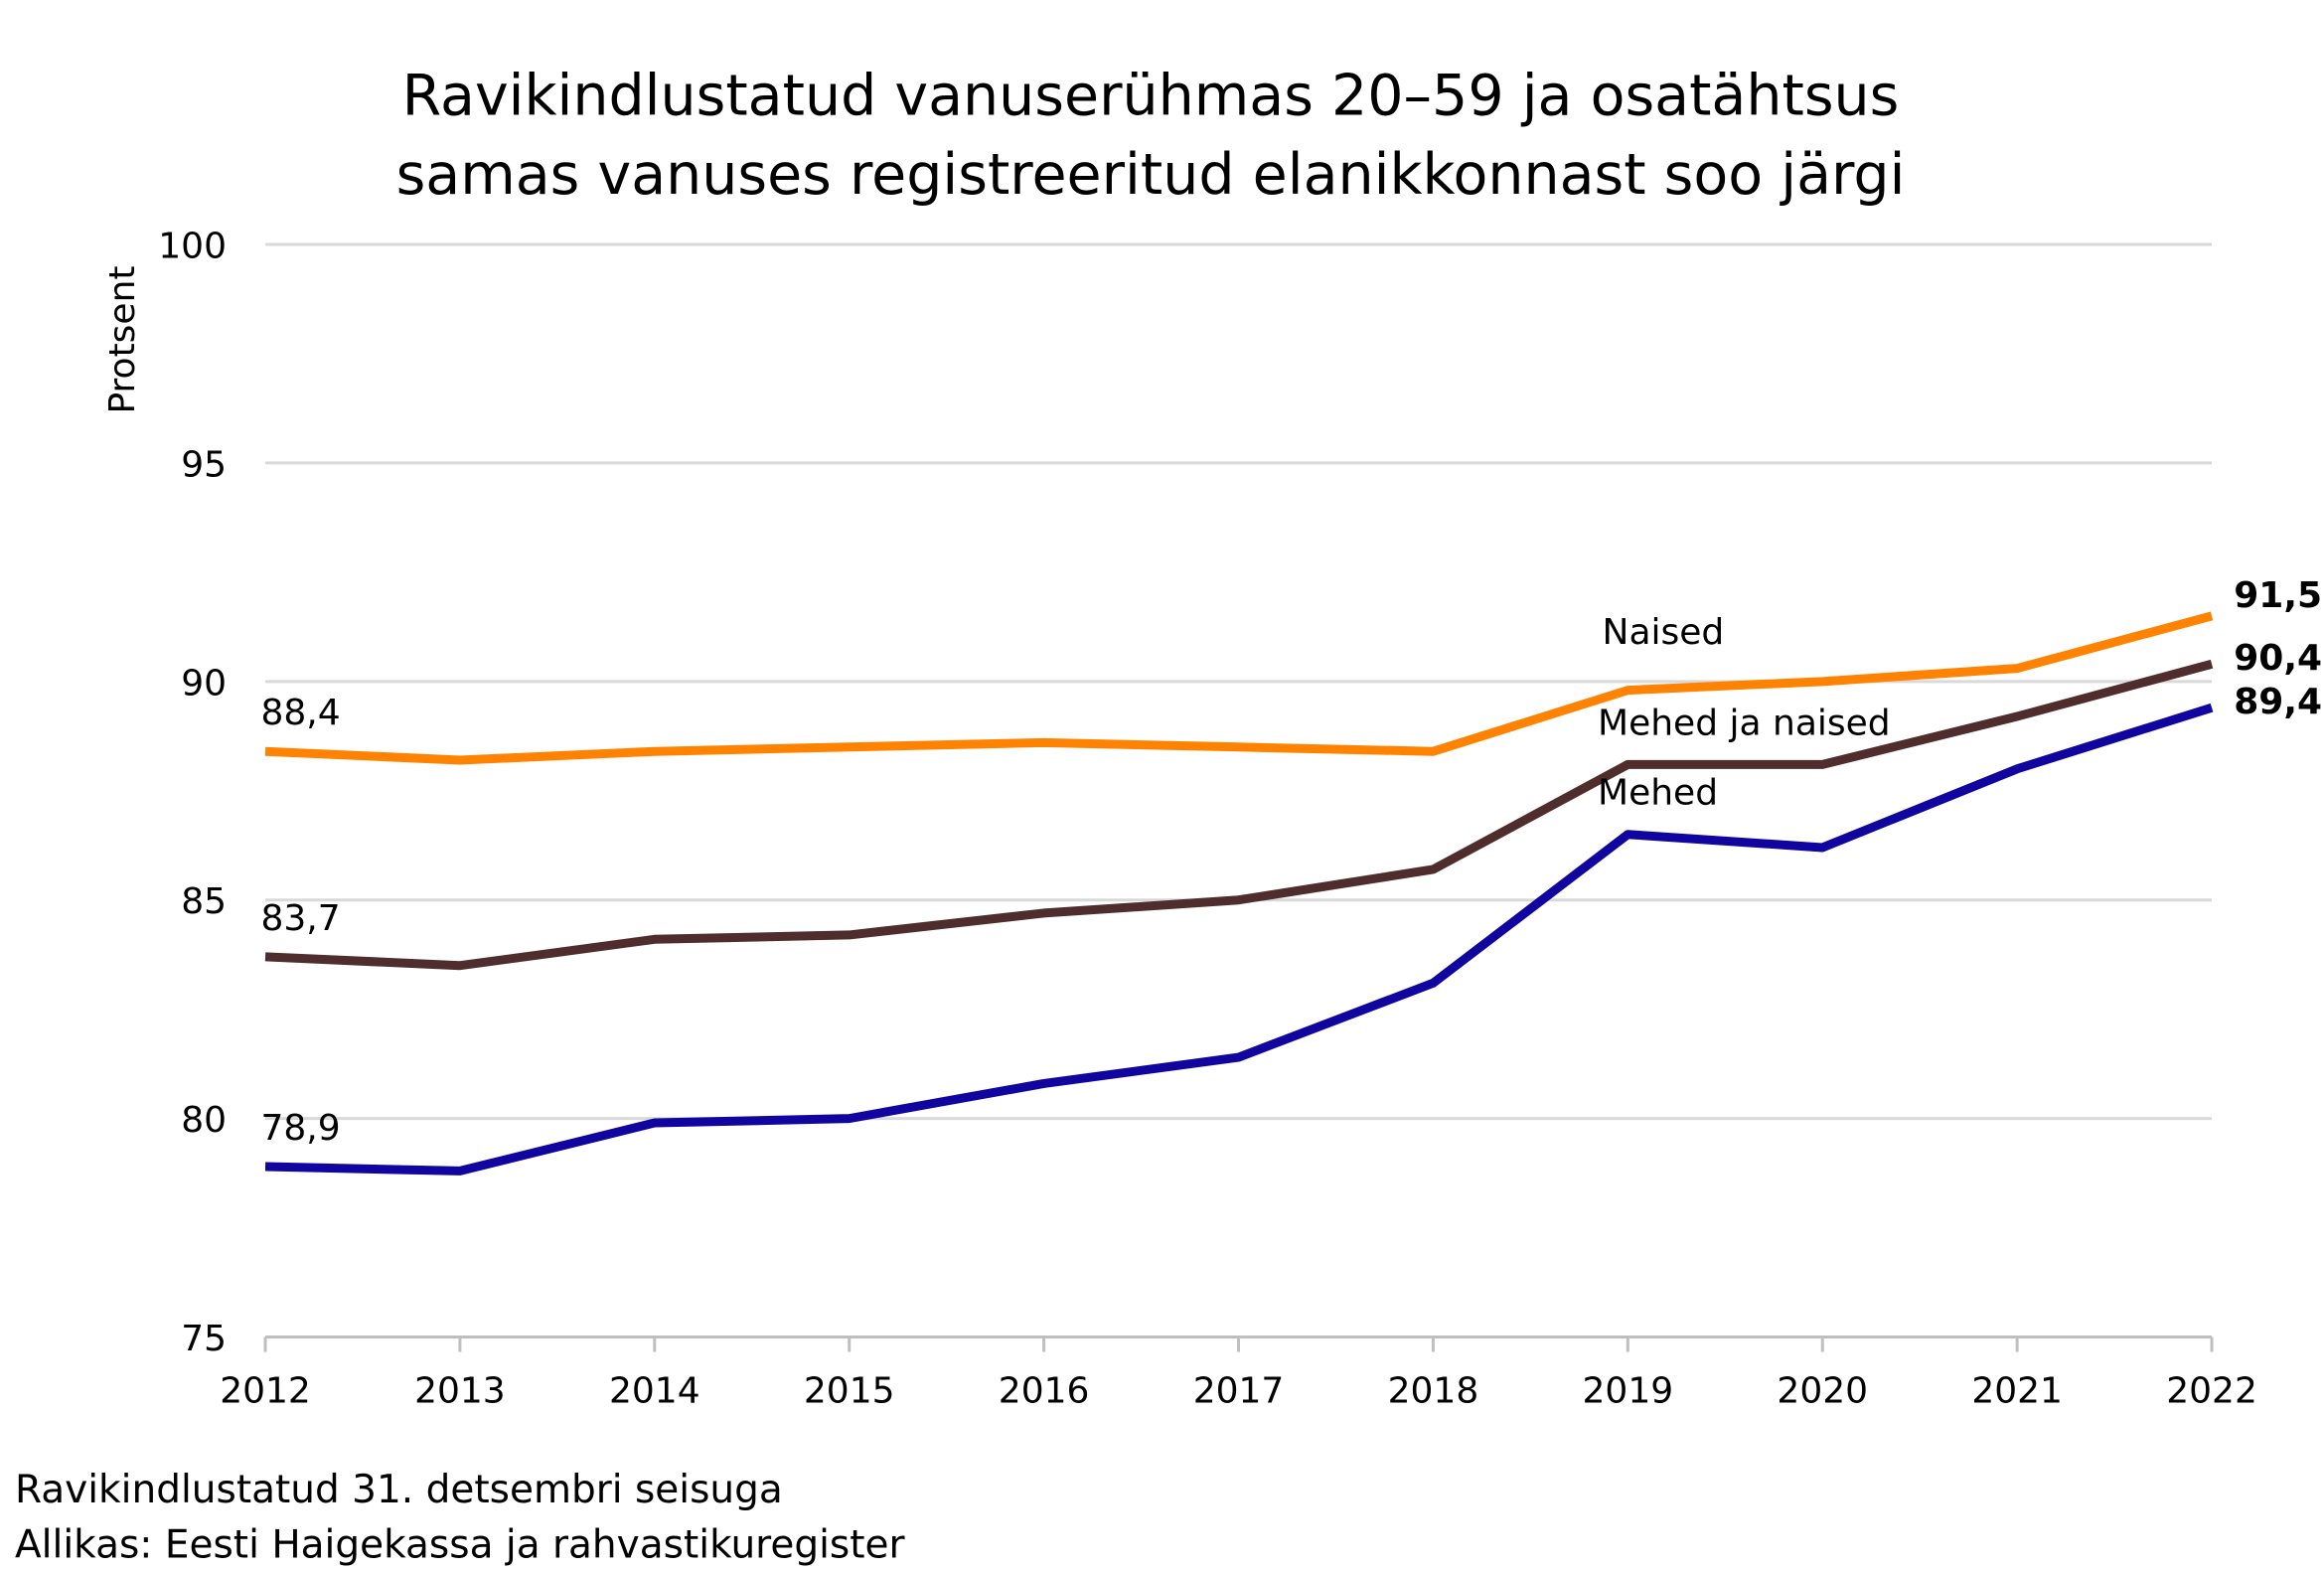 The height and width of the screenshot is (1570, 2324). Describe the element at coordinates (2278, 702) in the screenshot. I see `end-value-label: 89,4` at that location.